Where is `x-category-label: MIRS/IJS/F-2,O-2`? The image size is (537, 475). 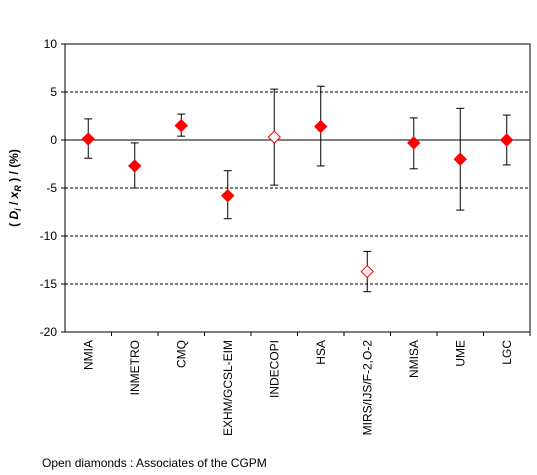 x-category-label: MIRS/IJS/F-2,O-2 is located at coordinates (367, 388).